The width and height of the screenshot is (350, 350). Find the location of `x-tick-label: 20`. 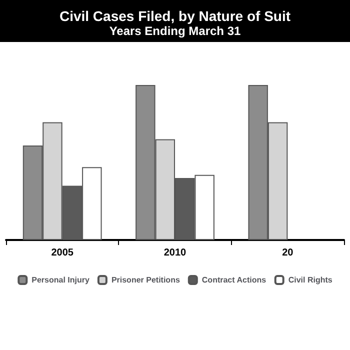

x-tick-label: 20 is located at coordinates (288, 253).